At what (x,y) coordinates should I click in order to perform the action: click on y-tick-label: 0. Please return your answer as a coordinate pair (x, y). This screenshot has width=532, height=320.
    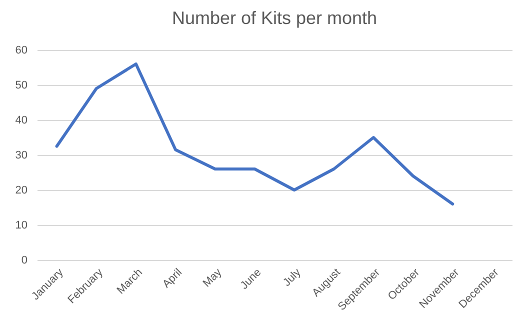
    Looking at the image, I should click on (24, 260).